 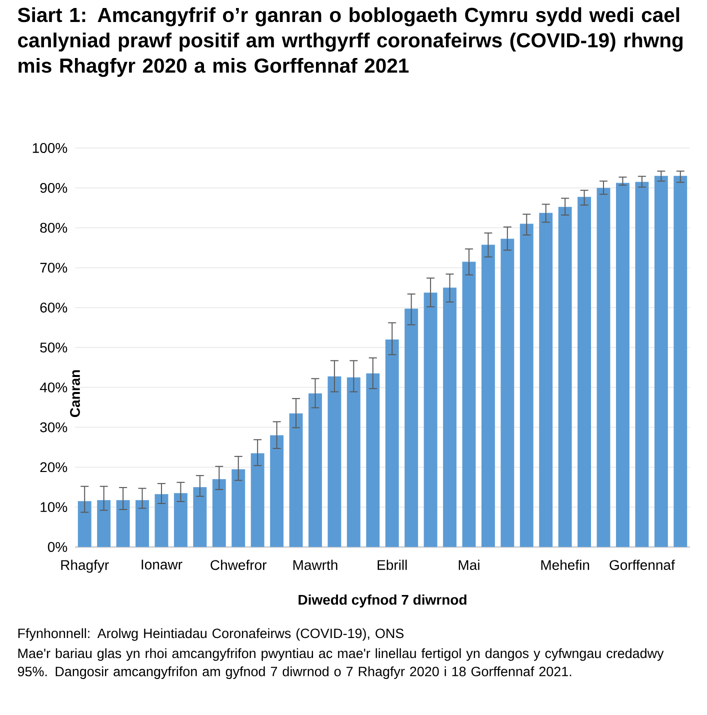 What do you see at coordinates (392, 565) in the screenshot?
I see `x-tick-label: Ebrill` at bounding box center [392, 565].